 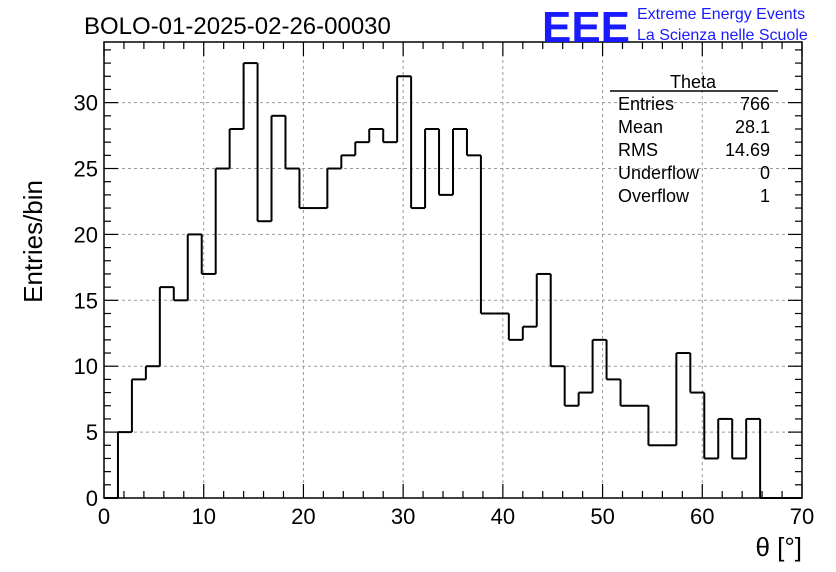 I want to click on y-axis-title: Entries/bin, so click(x=33, y=241).